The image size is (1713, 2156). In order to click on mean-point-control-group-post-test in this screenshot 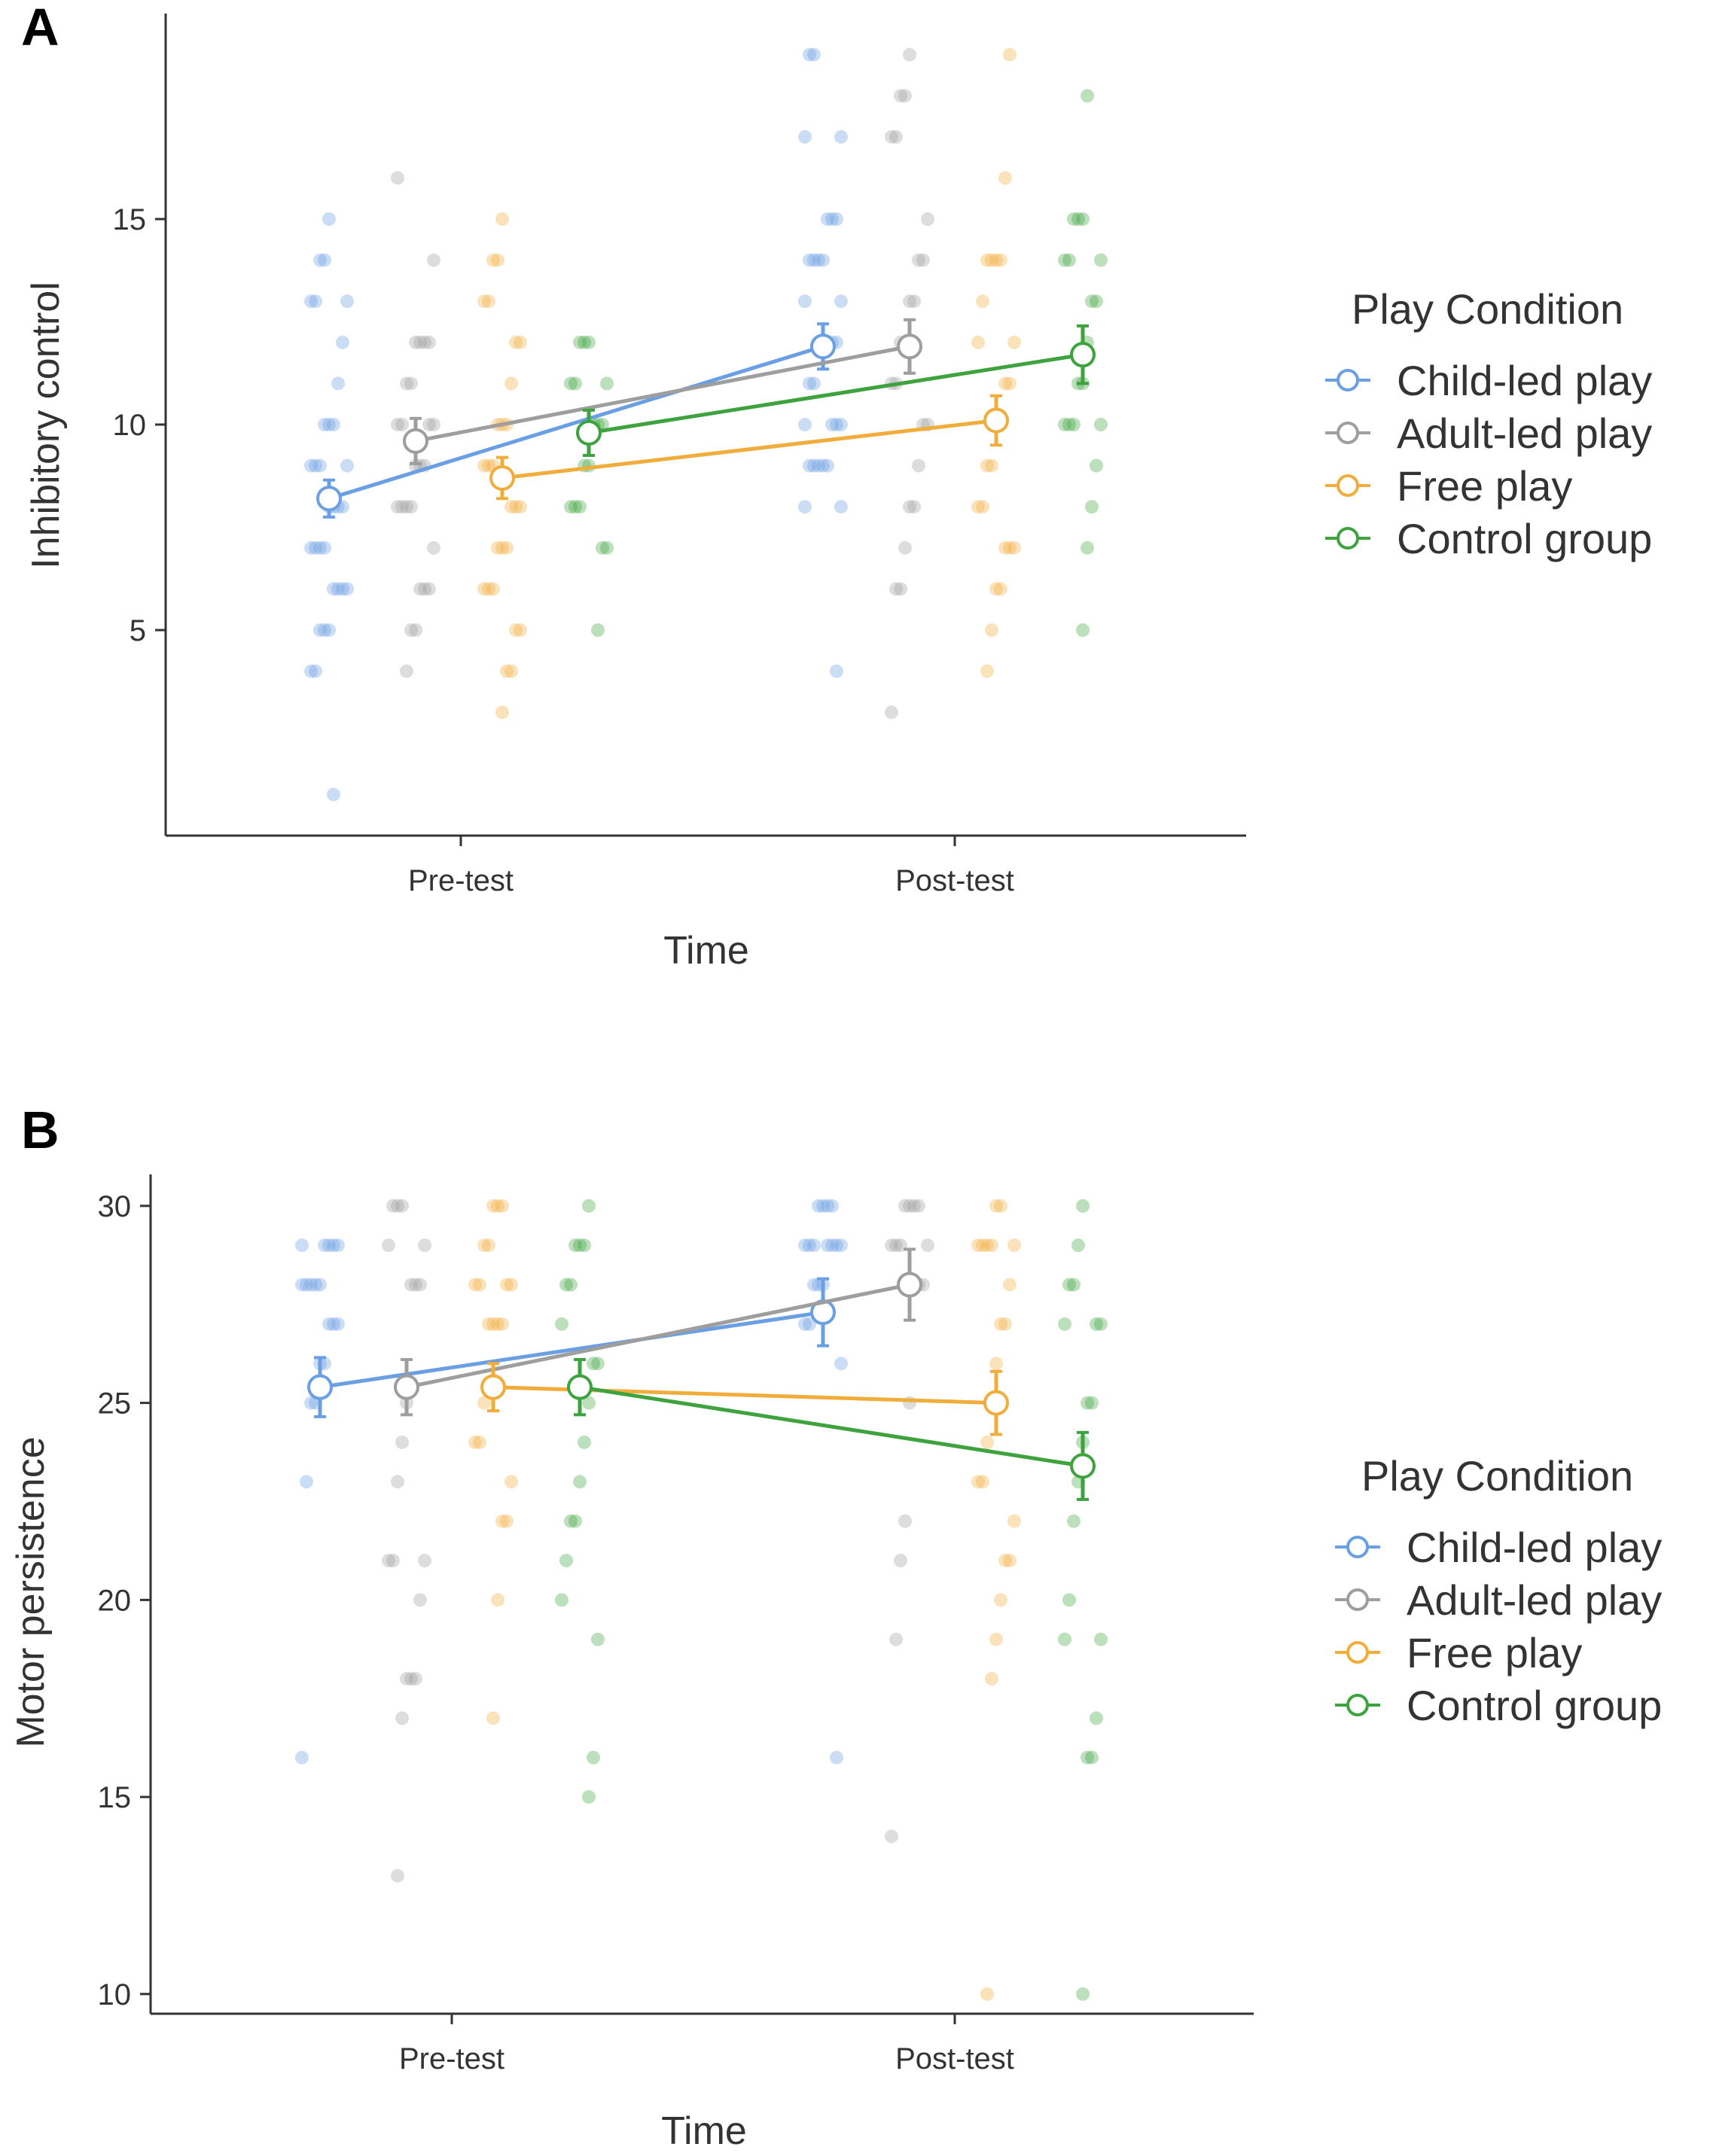, I will do `click(1083, 1466)`.